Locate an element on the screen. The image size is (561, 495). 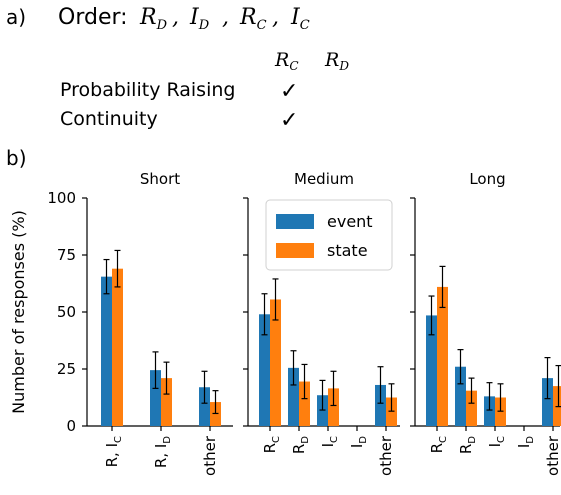
panel-title: Medium is located at coordinates (324, 179).